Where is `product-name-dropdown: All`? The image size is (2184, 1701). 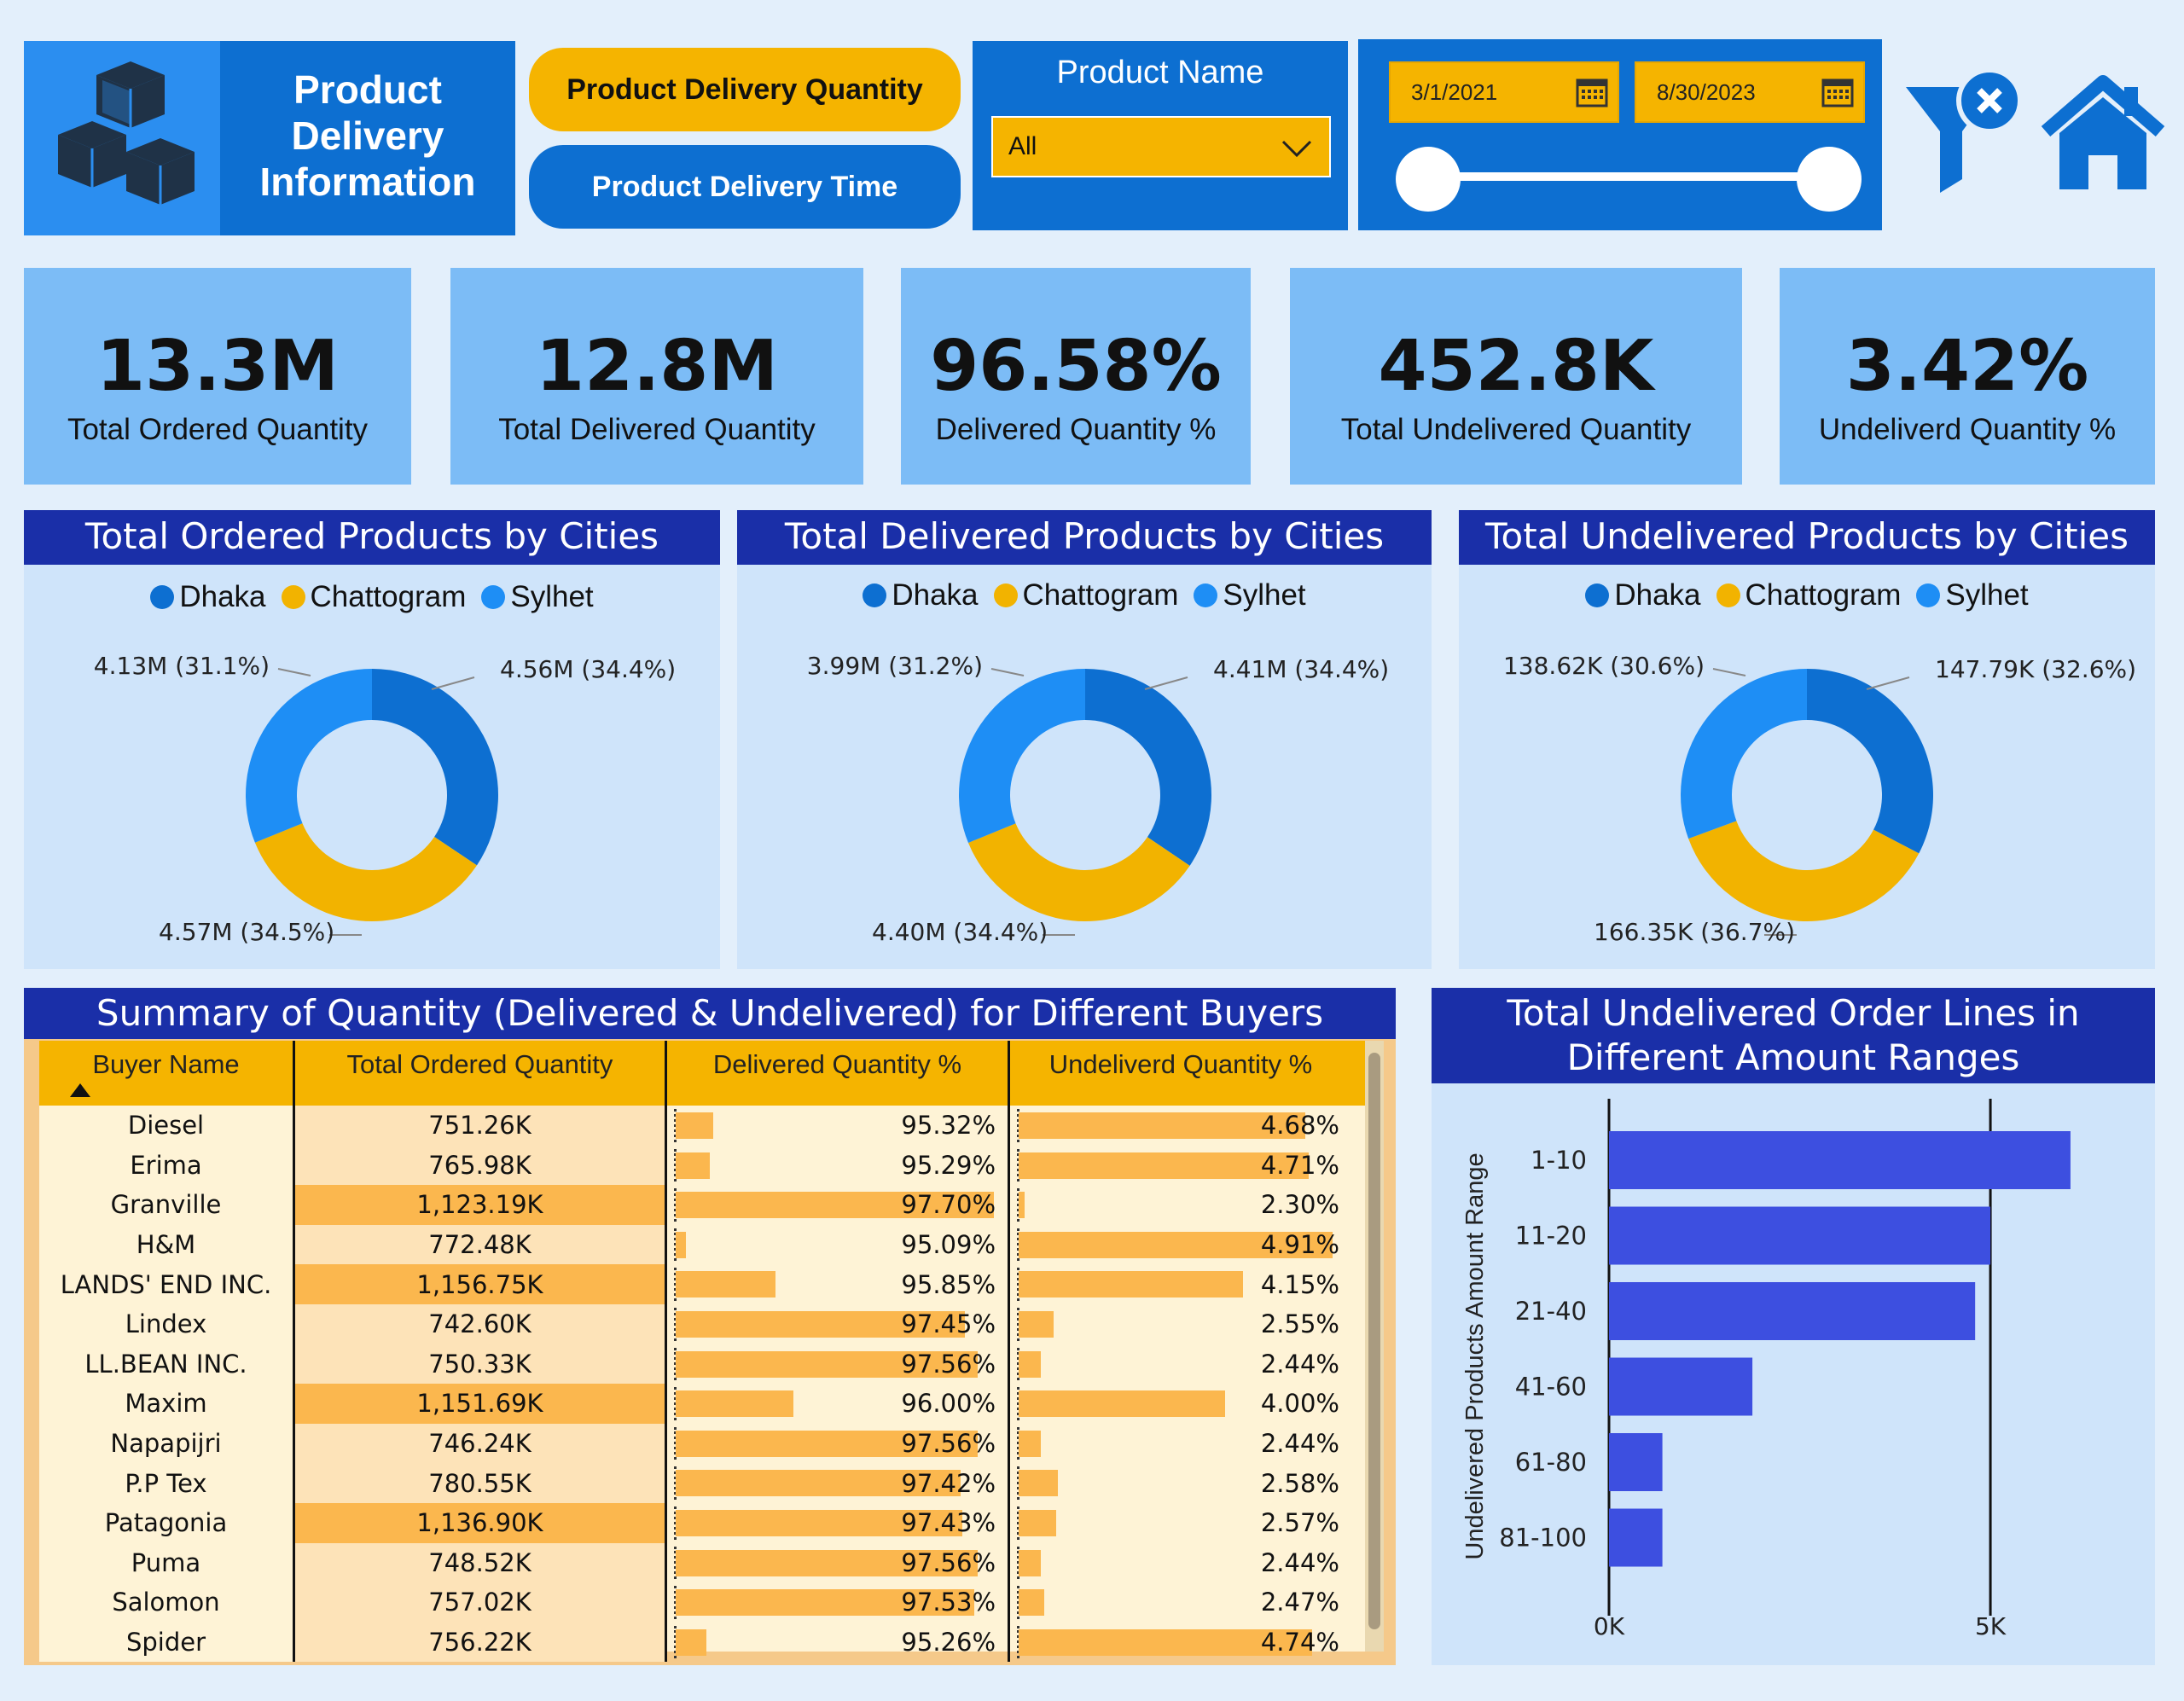 product-name-dropdown: All is located at coordinates (1161, 146).